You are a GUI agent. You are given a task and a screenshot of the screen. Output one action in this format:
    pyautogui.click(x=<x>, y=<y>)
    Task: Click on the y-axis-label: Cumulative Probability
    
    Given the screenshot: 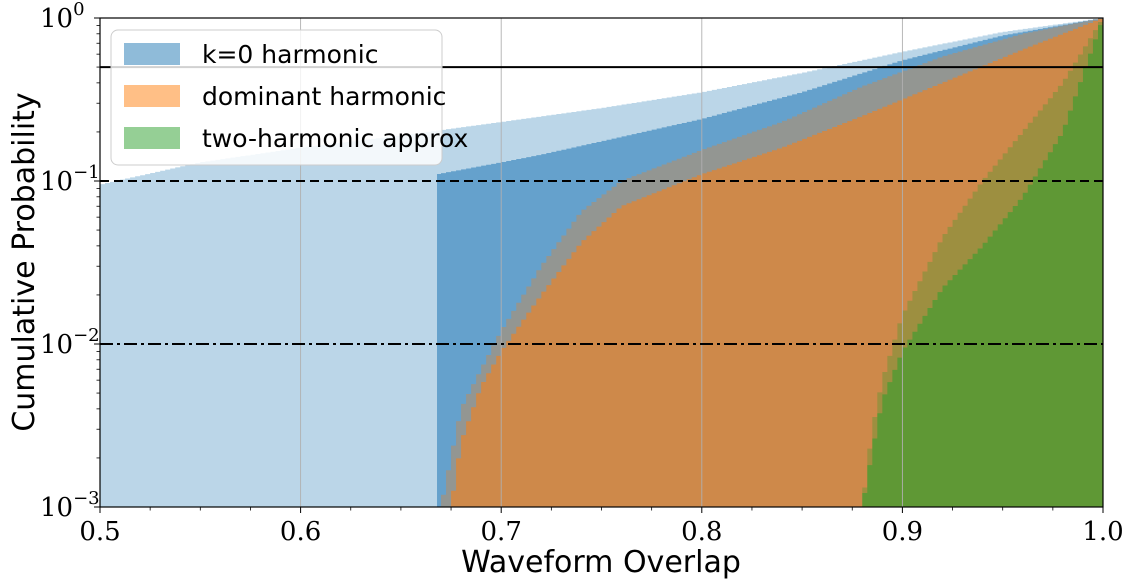 What is the action you would take?
    pyautogui.click(x=24, y=261)
    